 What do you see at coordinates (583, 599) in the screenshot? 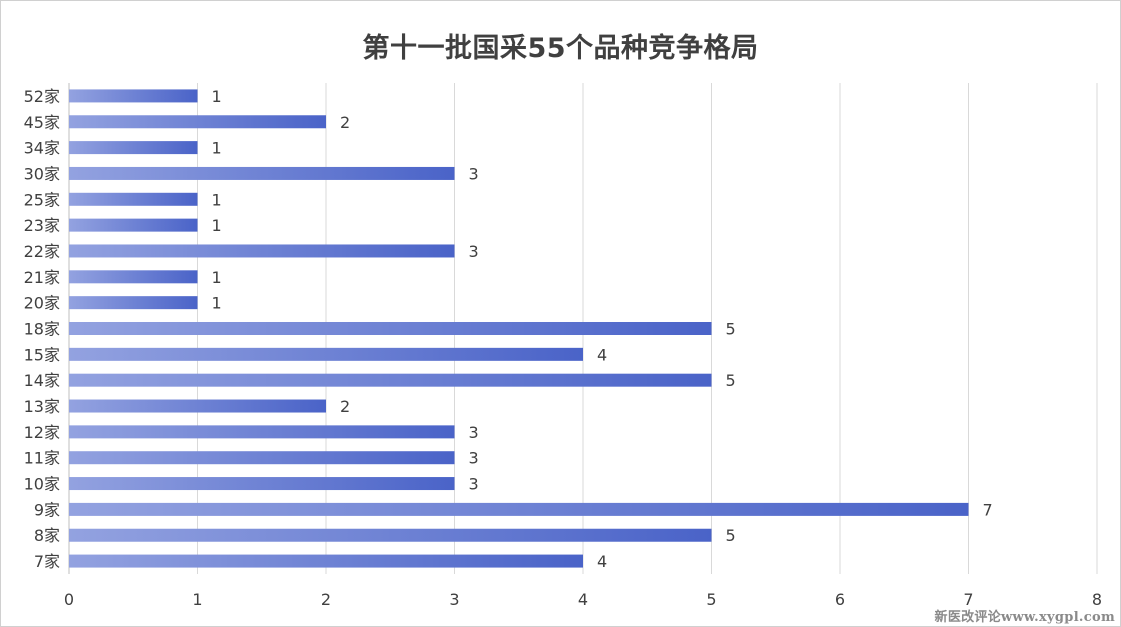
I see `x-tick-label: 4` at bounding box center [583, 599].